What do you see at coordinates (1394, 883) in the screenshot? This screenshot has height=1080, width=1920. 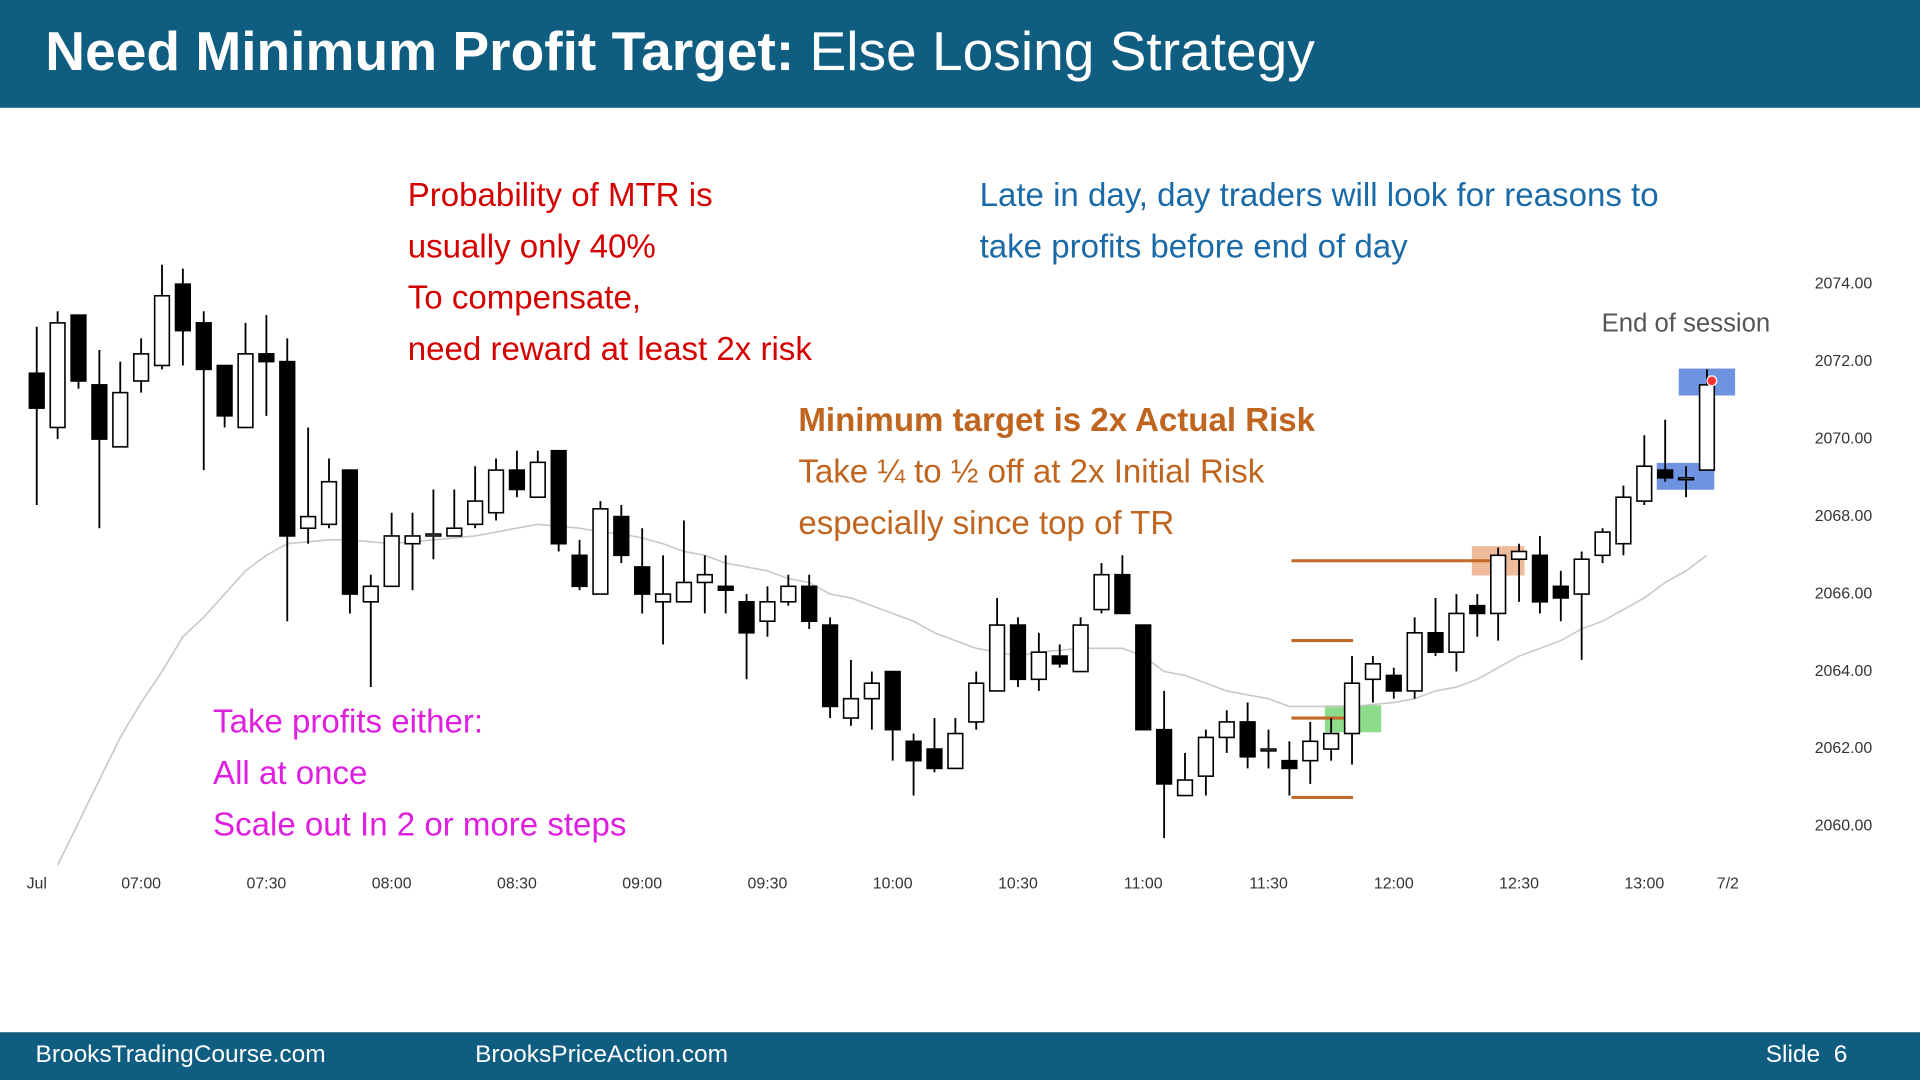 I see `x-tick-label: 12:00` at bounding box center [1394, 883].